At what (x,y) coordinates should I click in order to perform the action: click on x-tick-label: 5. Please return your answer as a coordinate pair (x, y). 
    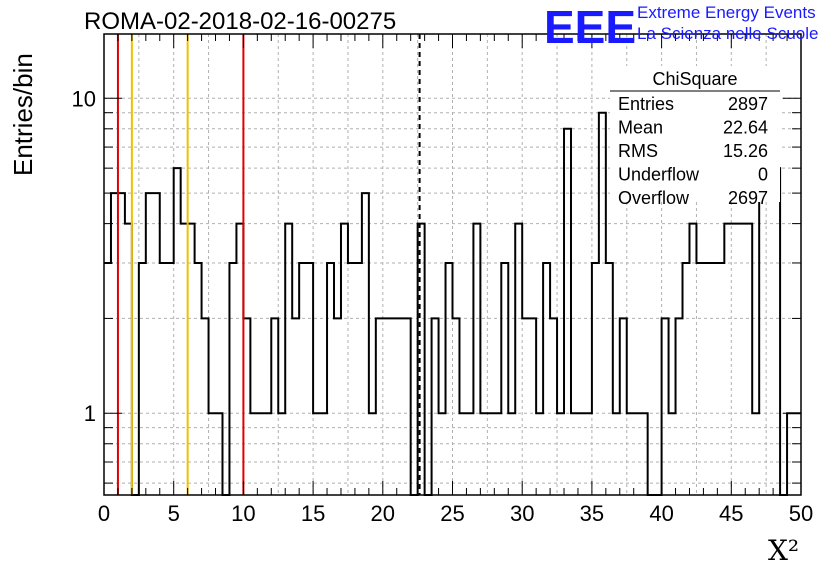
    Looking at the image, I should click on (174, 513).